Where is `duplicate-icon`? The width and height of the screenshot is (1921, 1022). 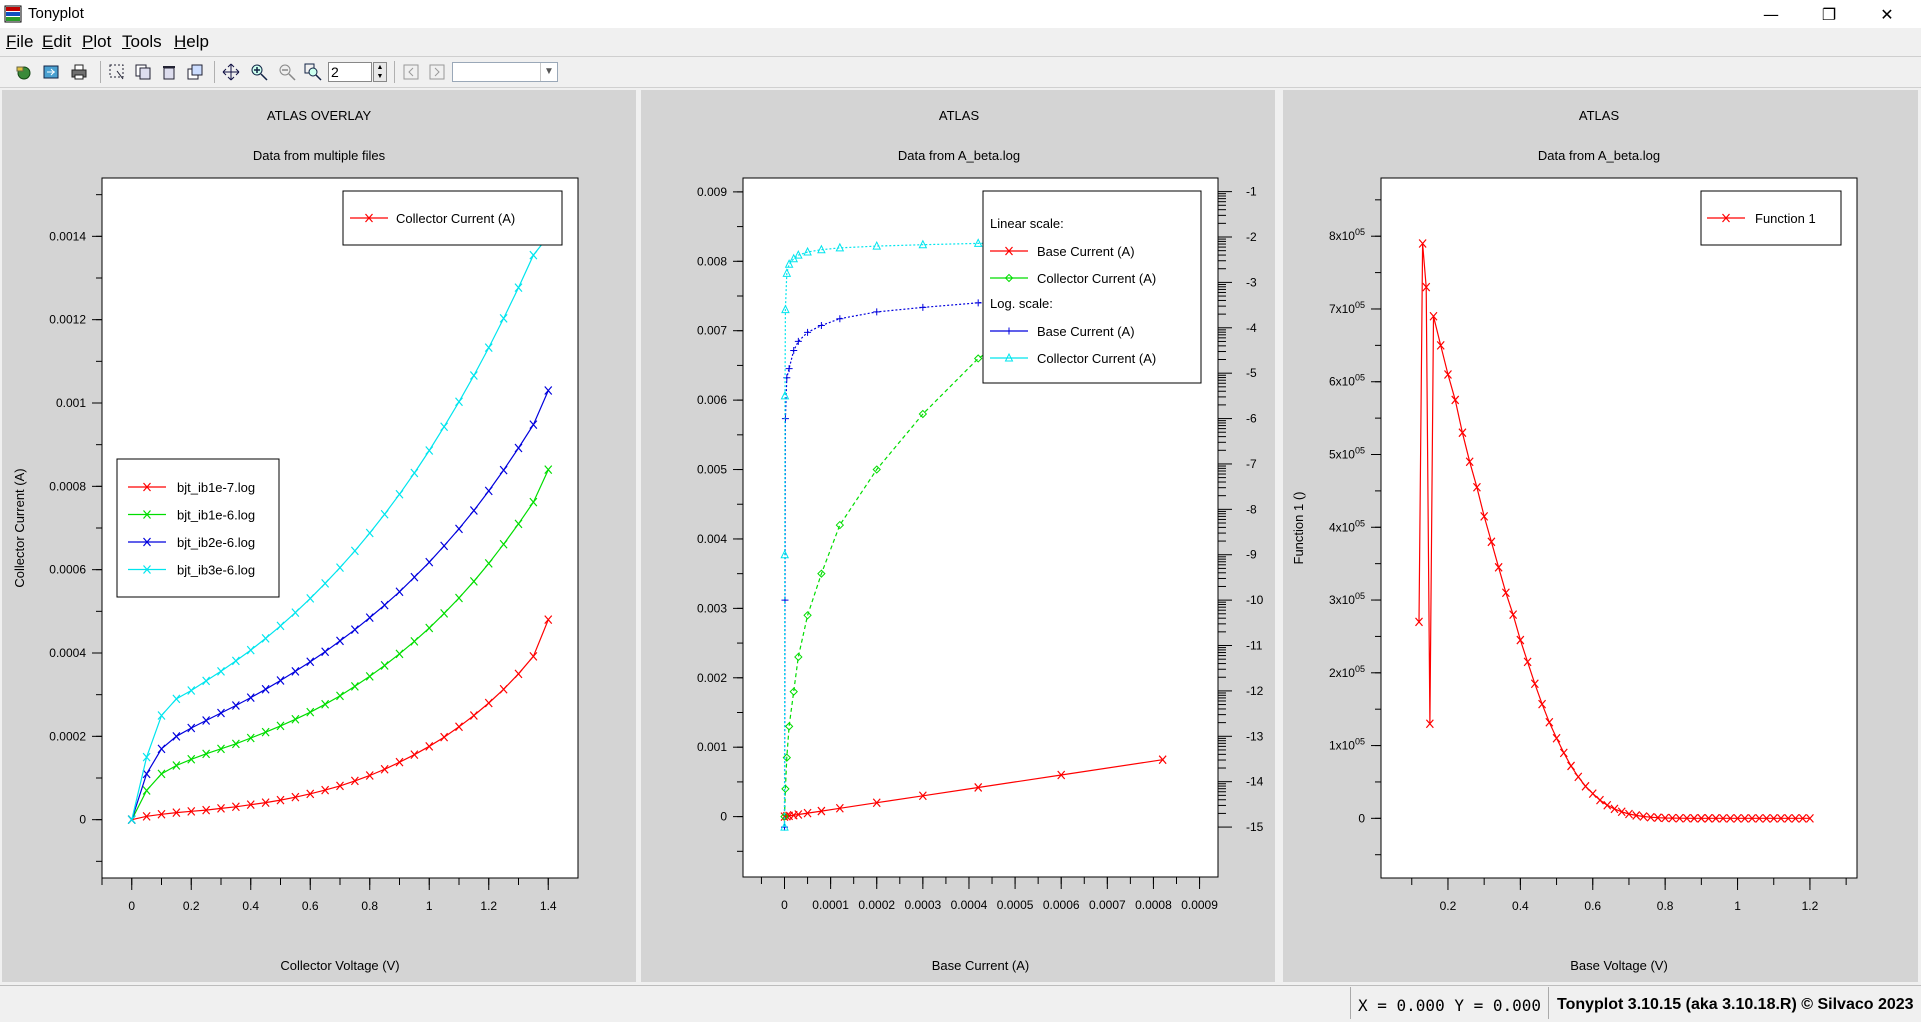 duplicate-icon is located at coordinates (195, 72).